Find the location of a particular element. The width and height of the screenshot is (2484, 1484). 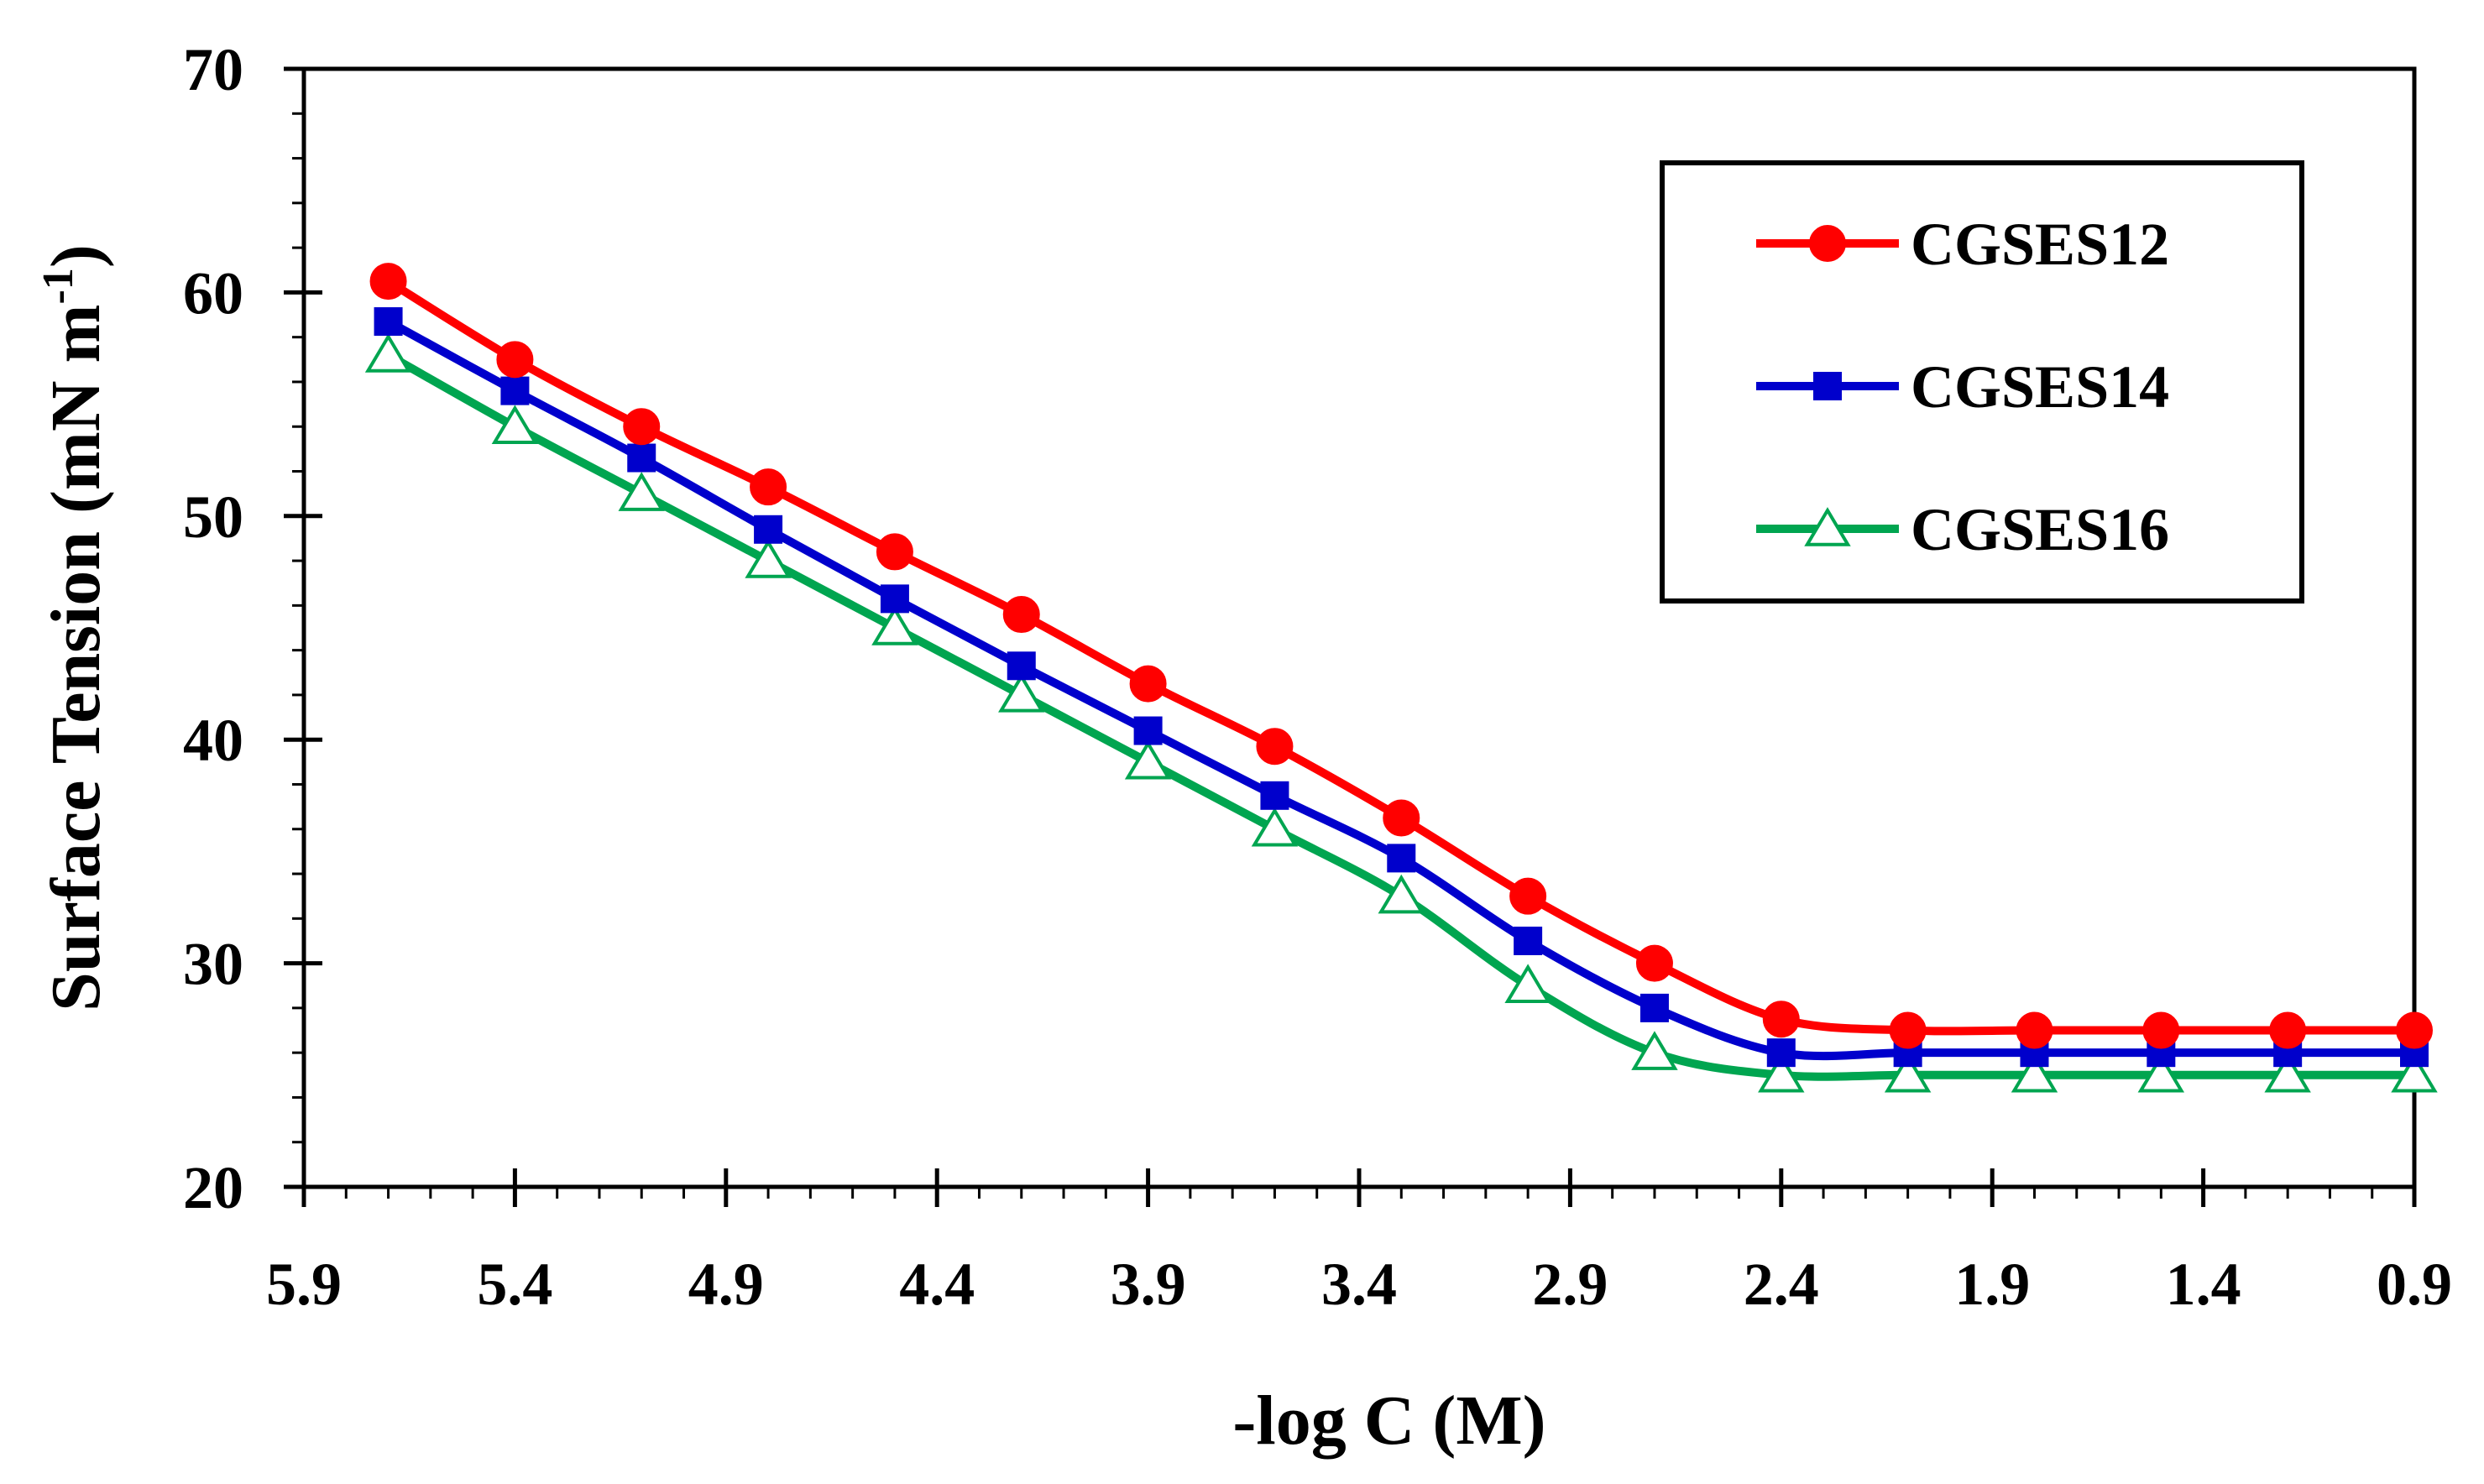

x-tick-label: 5.4 is located at coordinates (514, 1284).